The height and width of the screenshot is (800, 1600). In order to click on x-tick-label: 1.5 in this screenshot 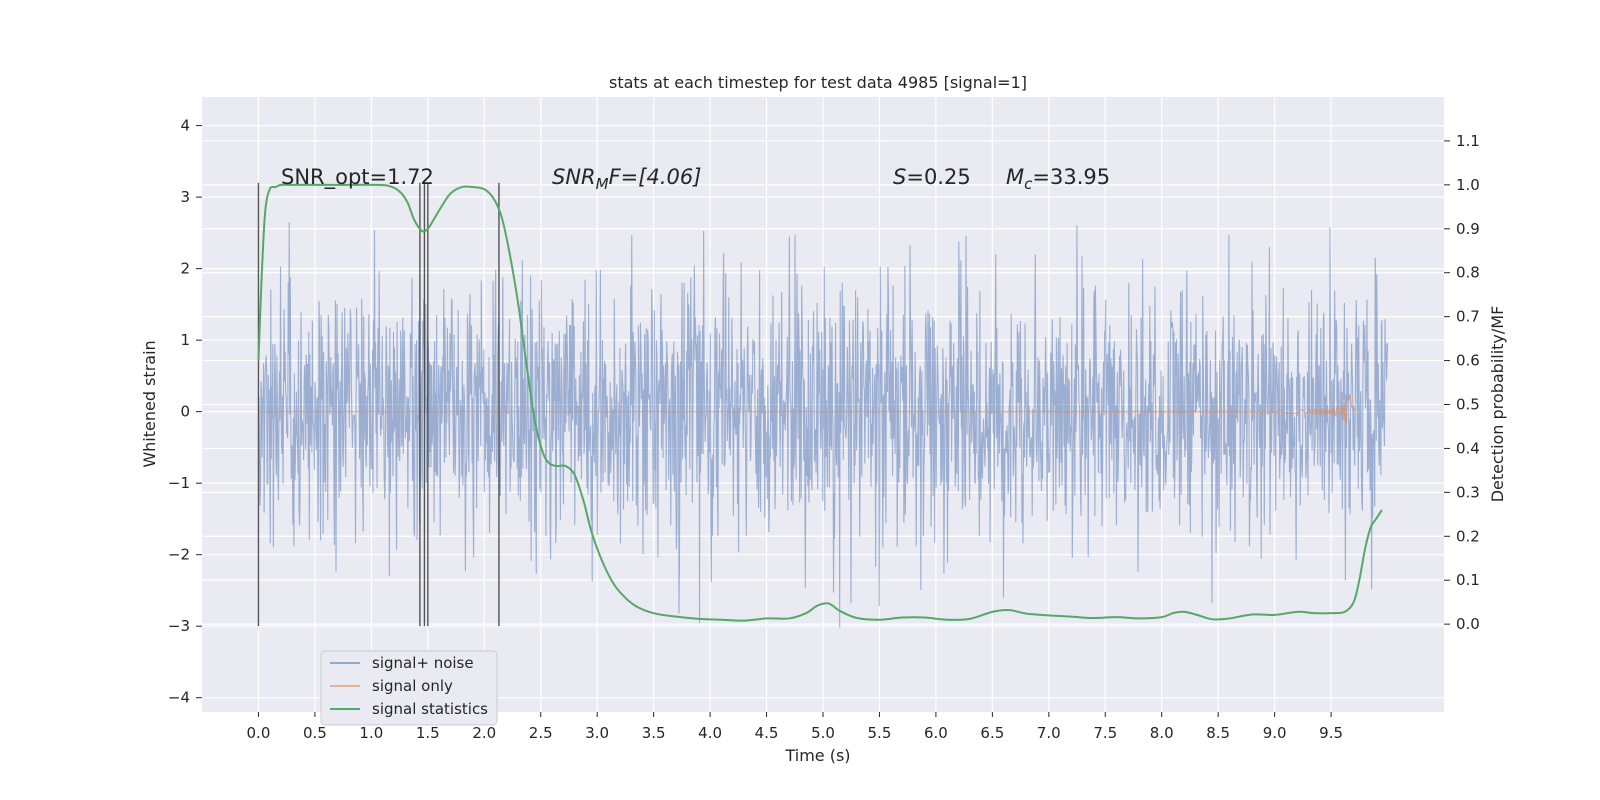, I will do `click(428, 733)`.